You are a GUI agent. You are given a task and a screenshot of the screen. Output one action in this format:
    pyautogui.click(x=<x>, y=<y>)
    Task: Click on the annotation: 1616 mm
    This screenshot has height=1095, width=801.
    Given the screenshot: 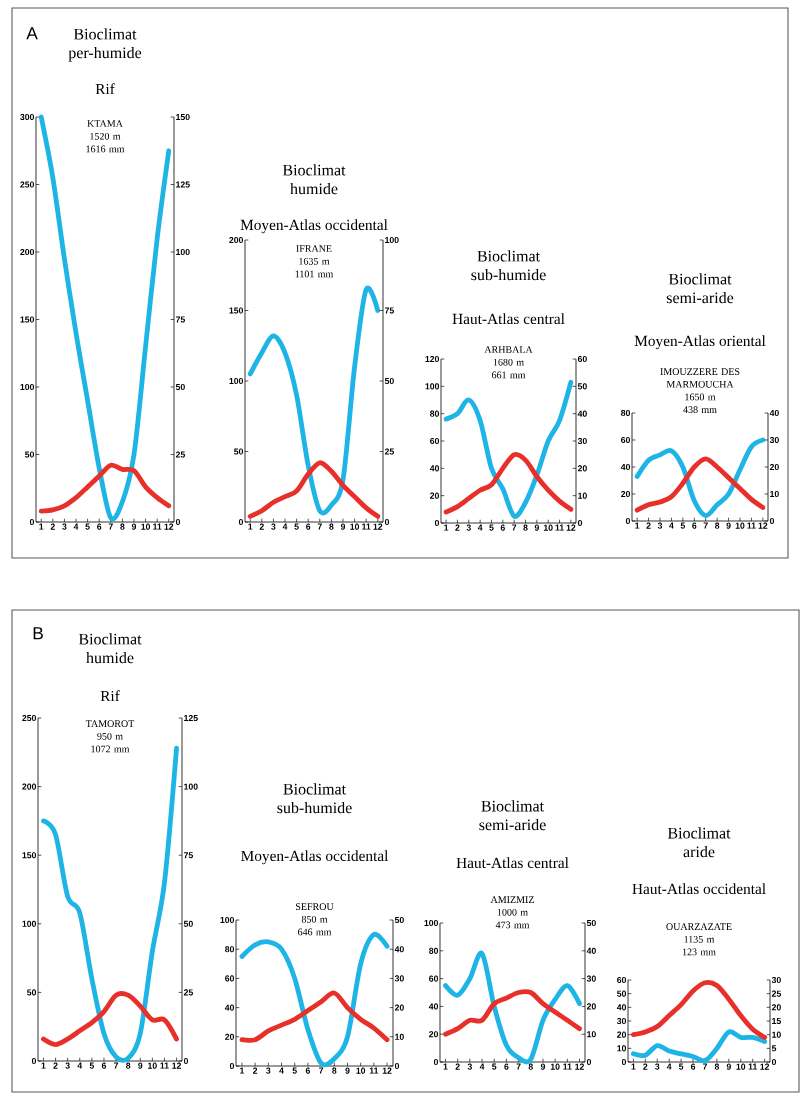 What is the action you would take?
    pyautogui.click(x=105, y=149)
    